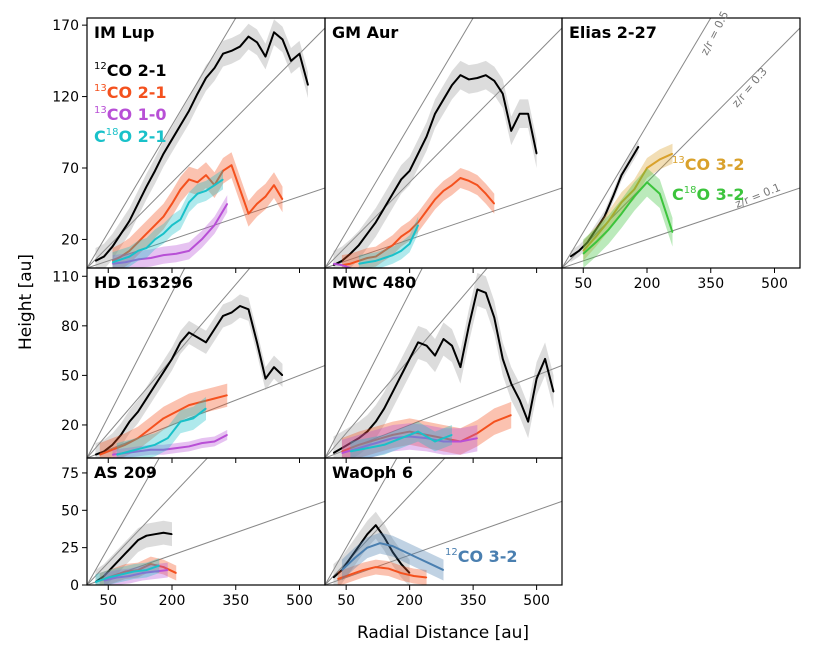 The height and width of the screenshot is (654, 830). I want to click on gm-aur-c18o-2-1-line, so click(389, 244).